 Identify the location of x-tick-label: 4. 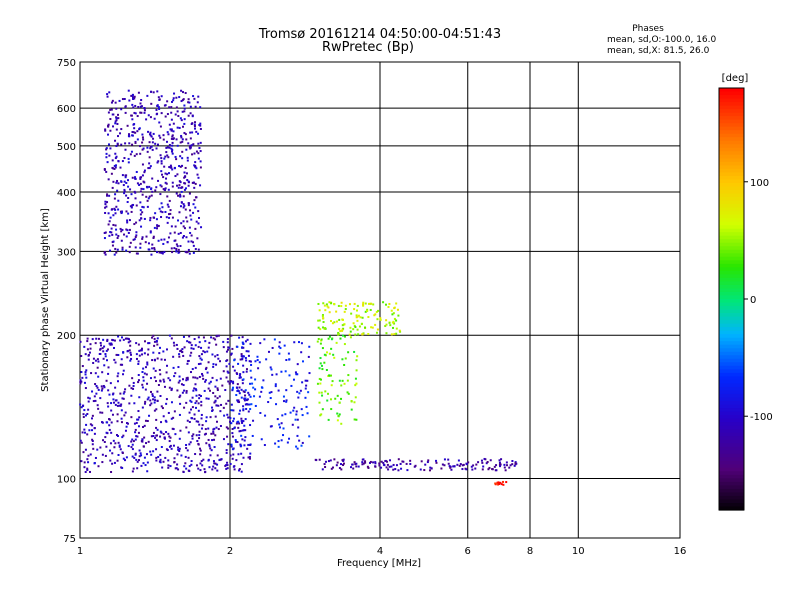
(380, 551).